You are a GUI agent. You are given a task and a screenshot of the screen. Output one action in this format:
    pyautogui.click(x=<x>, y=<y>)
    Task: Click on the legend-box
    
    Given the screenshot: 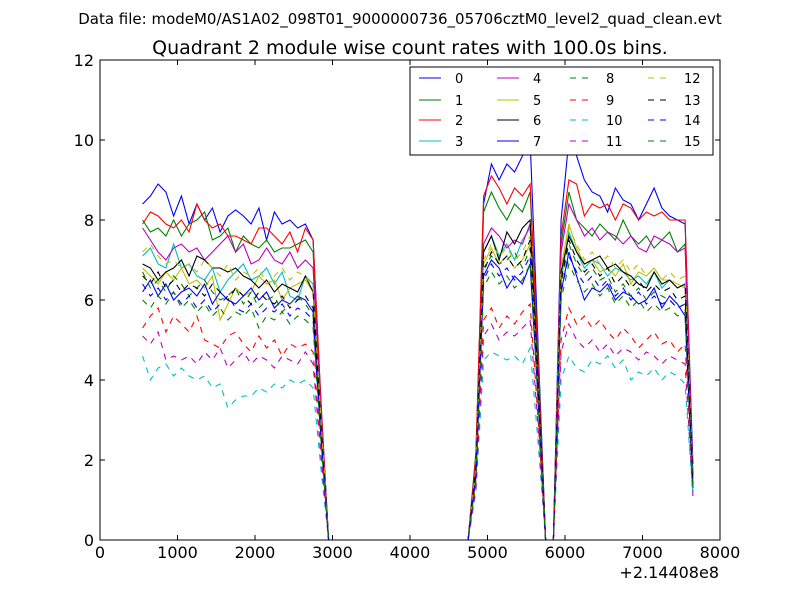 What is the action you would take?
    pyautogui.click(x=561, y=111)
    